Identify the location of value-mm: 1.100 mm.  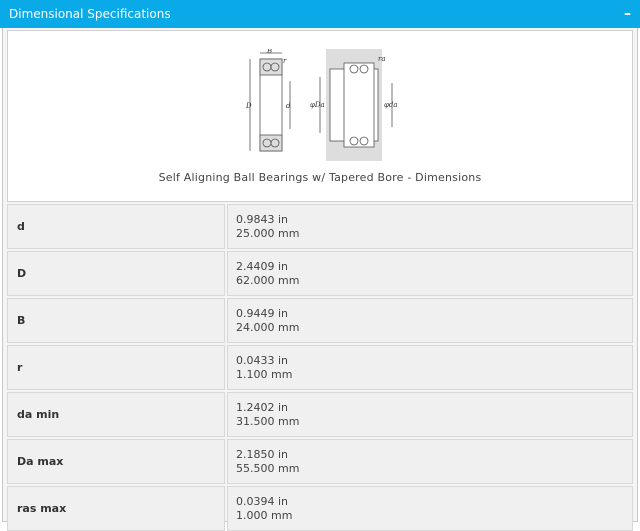
(264, 374).